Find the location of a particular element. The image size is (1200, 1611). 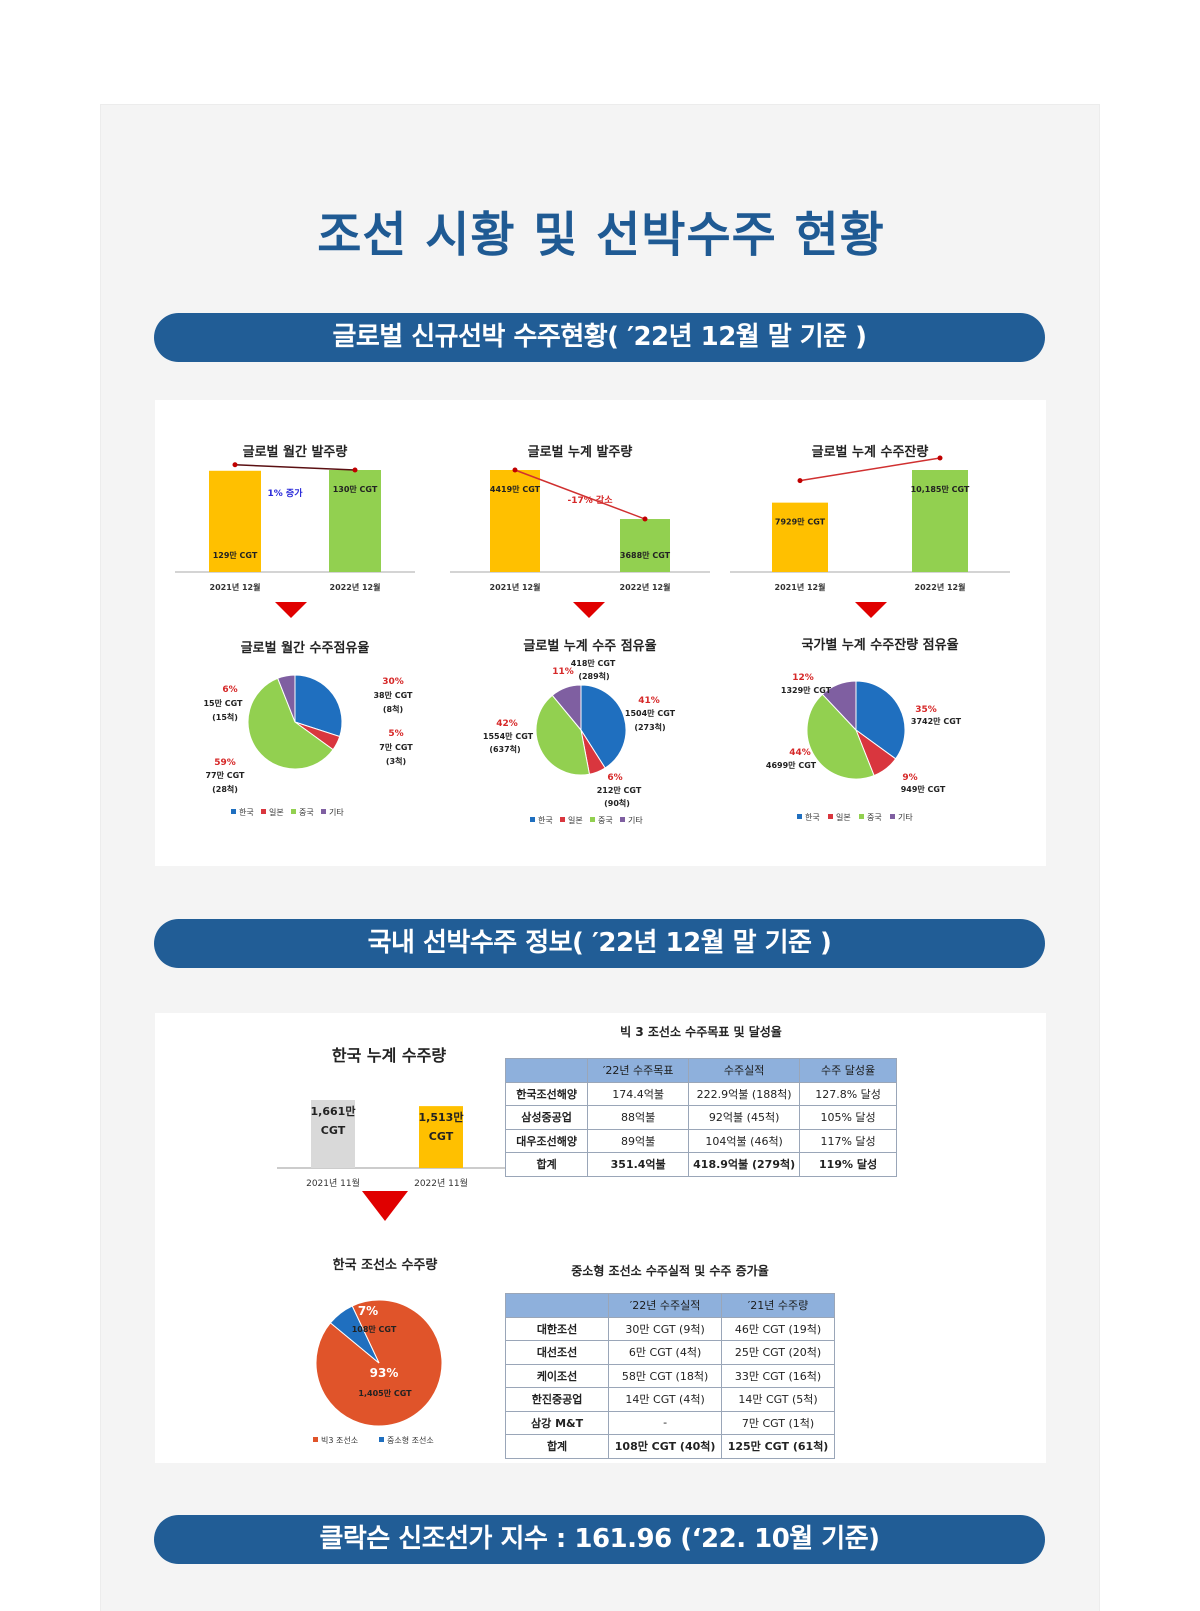

count-label: (3척) is located at coordinates (396, 761).